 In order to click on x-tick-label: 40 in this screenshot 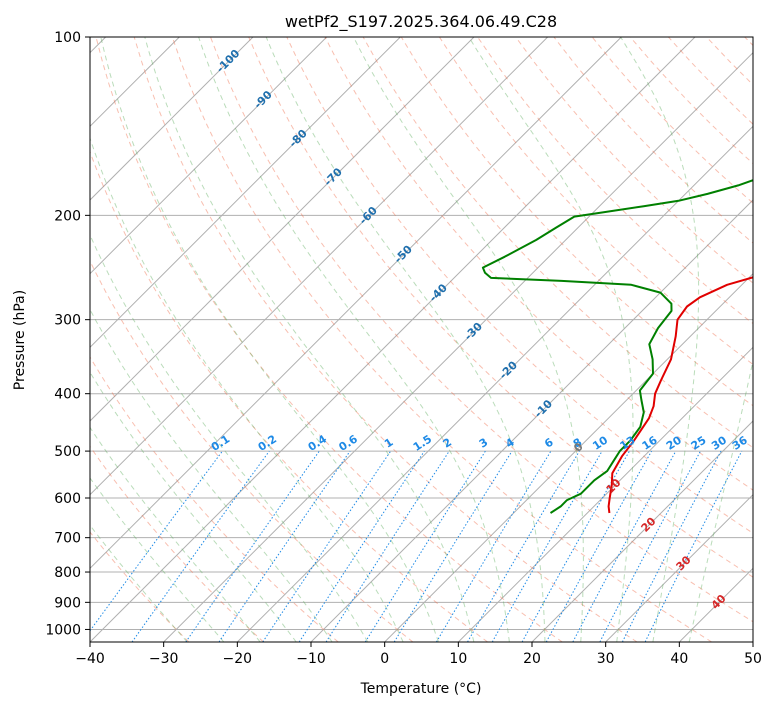, I will do `click(679, 659)`.